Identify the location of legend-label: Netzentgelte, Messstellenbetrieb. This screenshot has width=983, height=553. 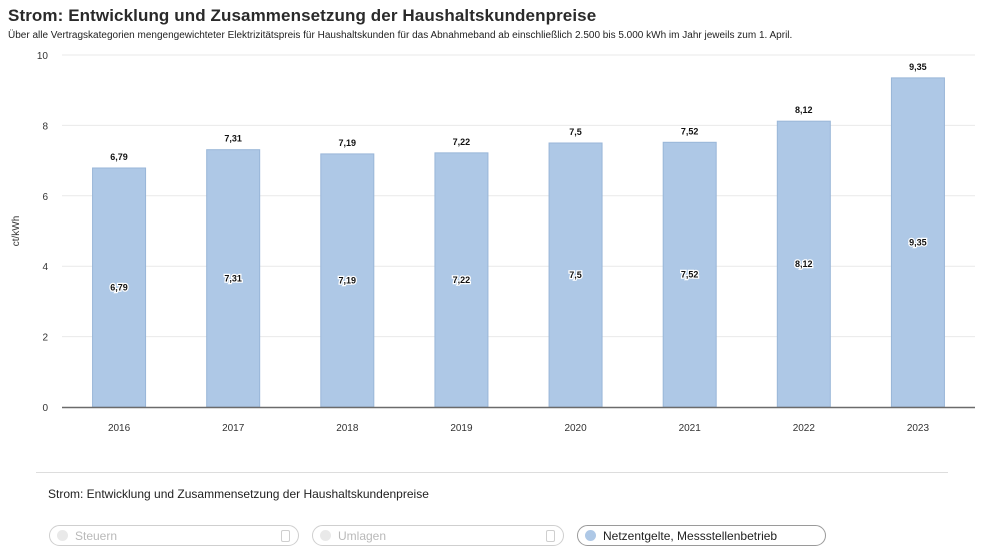
(690, 535).